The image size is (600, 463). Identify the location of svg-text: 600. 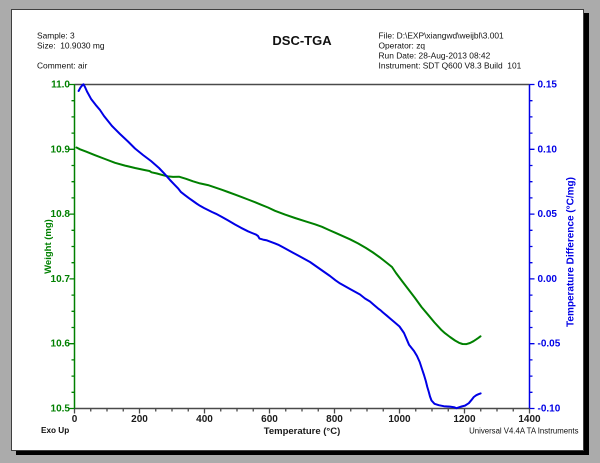
(269, 419).